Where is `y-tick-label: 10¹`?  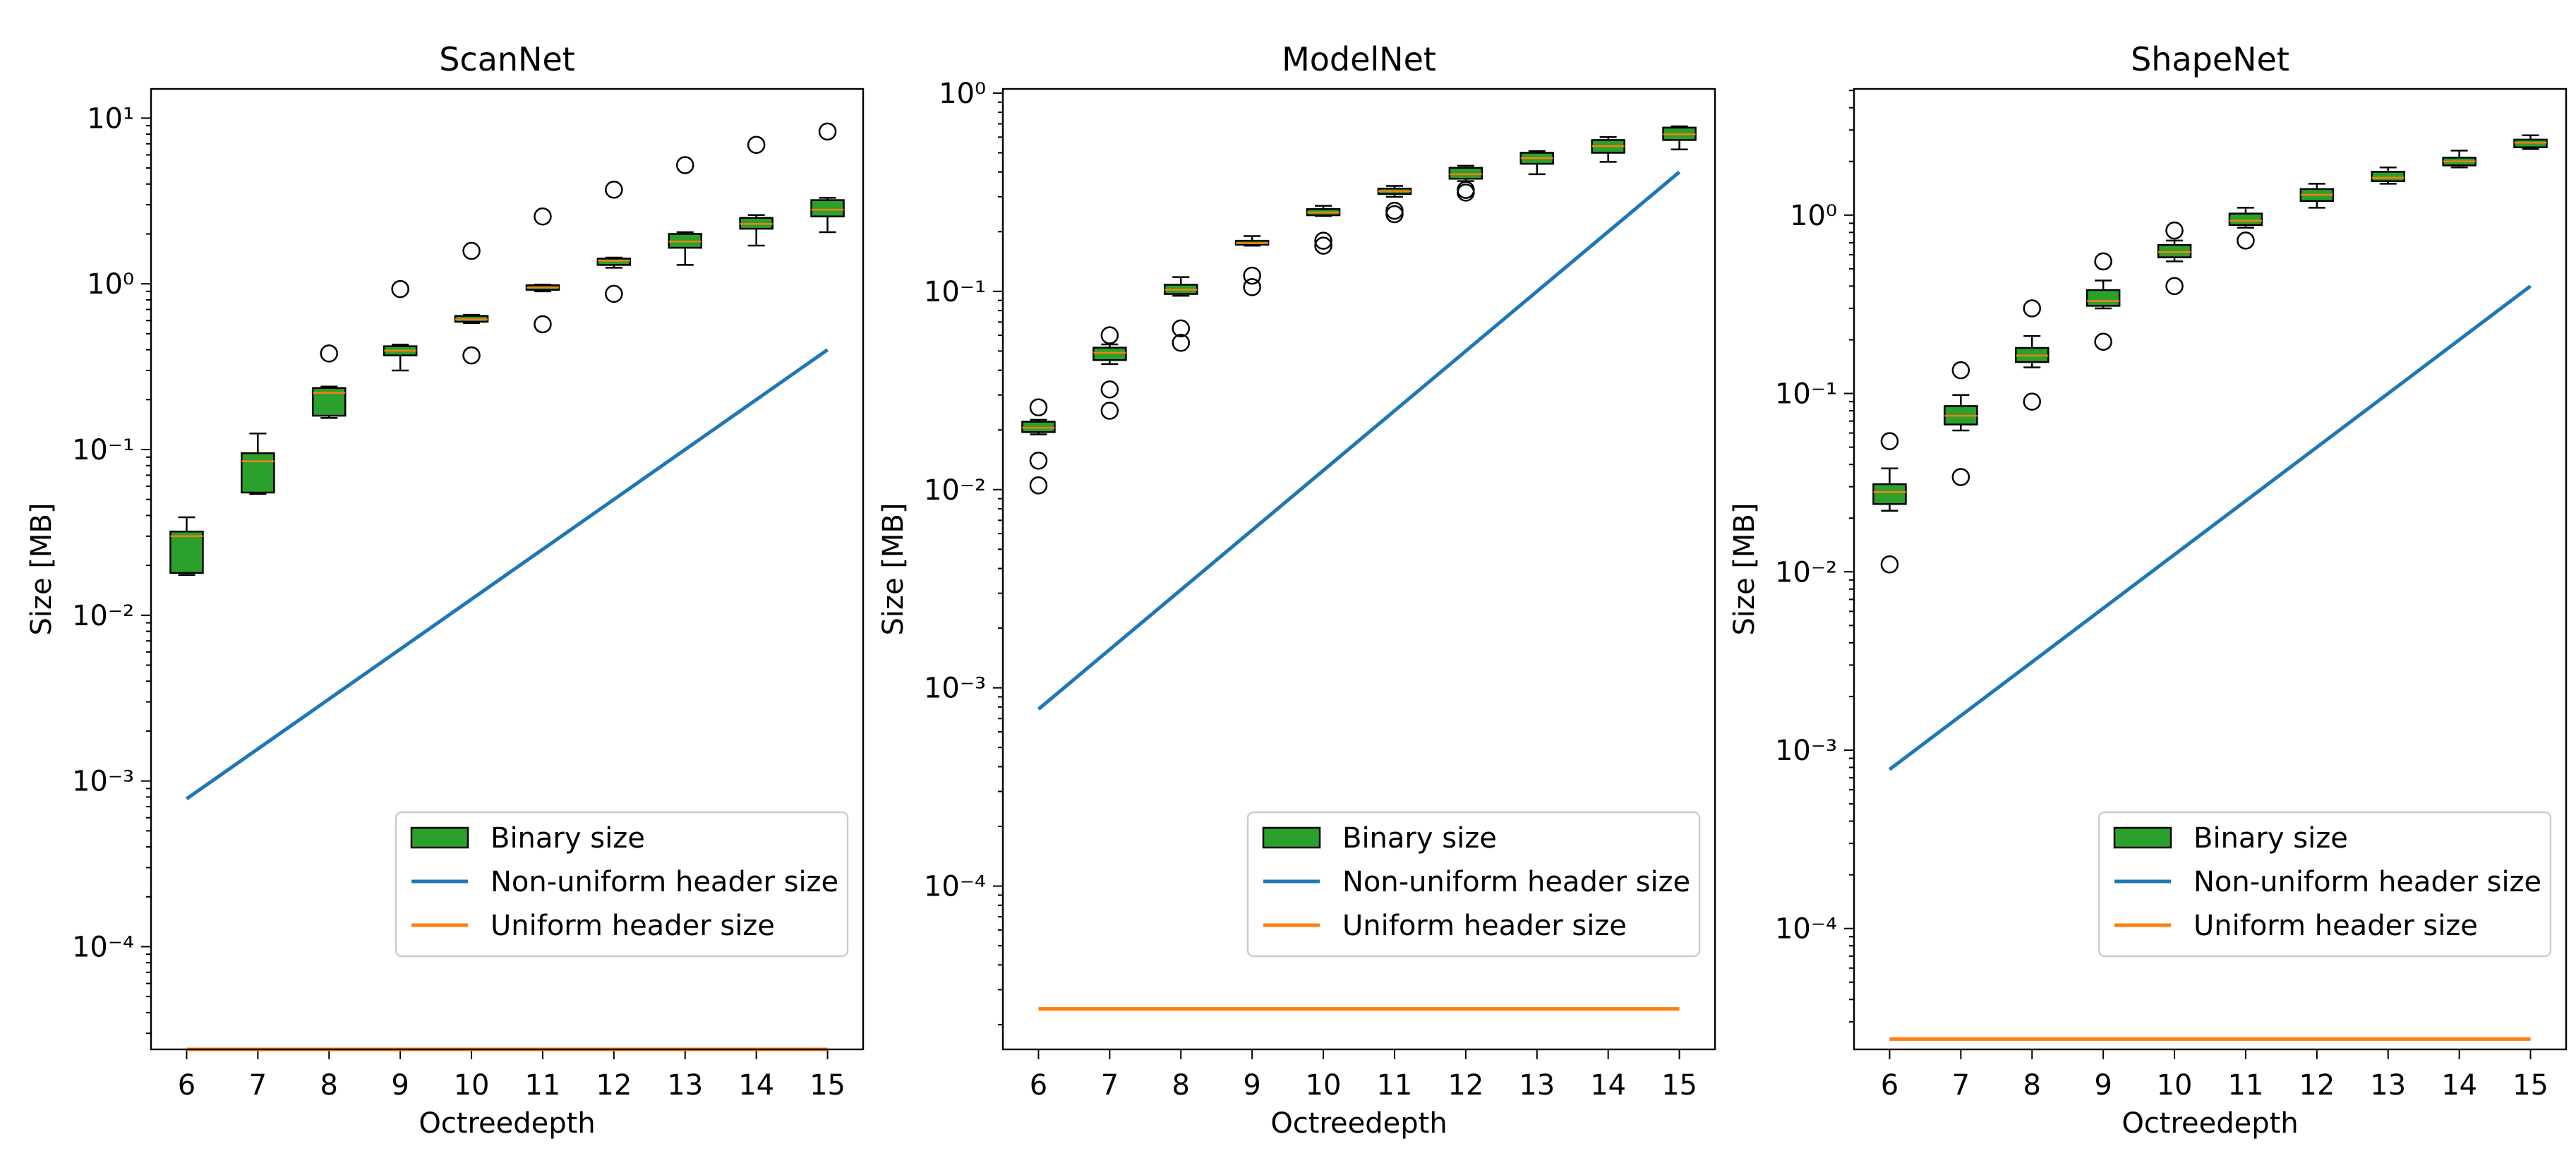 y-tick-label: 10¹ is located at coordinates (110, 119).